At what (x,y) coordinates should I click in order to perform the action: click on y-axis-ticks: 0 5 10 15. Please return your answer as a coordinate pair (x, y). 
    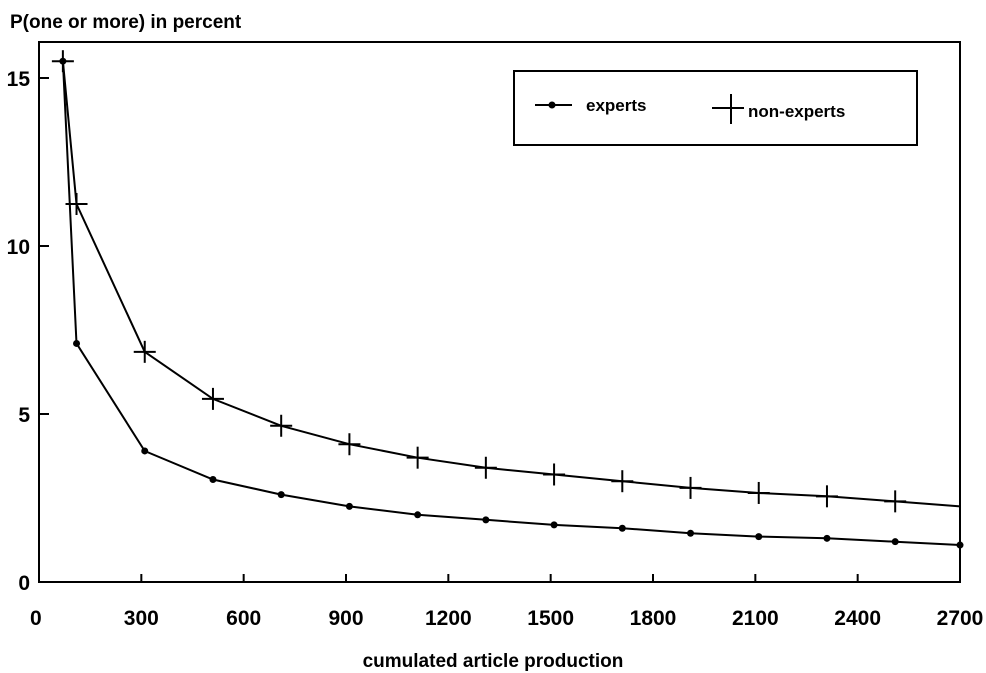
    Looking at the image, I should click on (28, 331).